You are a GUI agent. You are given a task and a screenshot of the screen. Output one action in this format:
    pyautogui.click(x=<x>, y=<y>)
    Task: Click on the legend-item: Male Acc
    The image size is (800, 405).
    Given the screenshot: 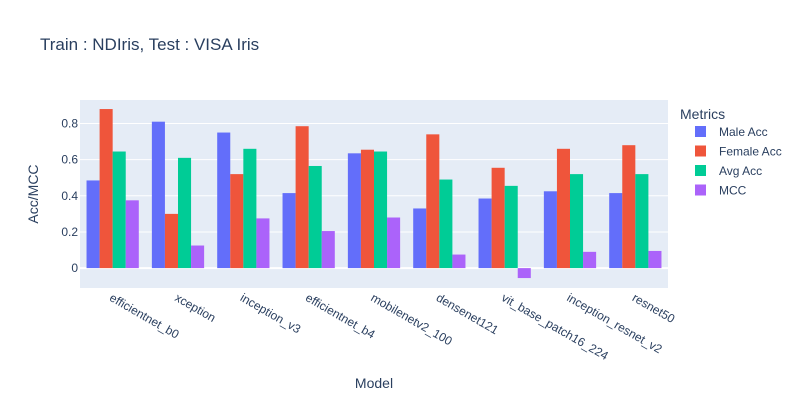 What is the action you would take?
    pyautogui.click(x=731, y=132)
    